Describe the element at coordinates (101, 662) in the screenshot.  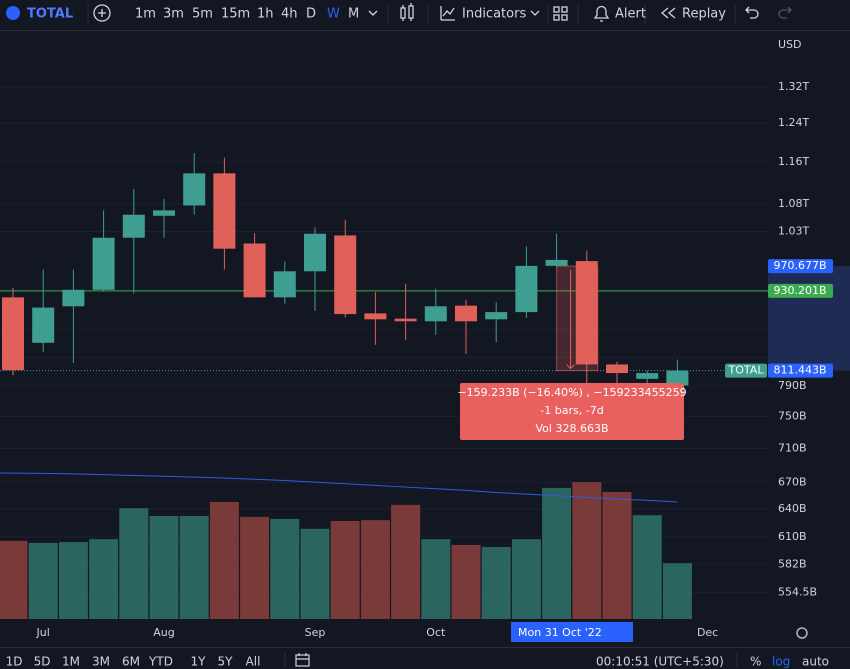
I see `range-button: 3M` at that location.